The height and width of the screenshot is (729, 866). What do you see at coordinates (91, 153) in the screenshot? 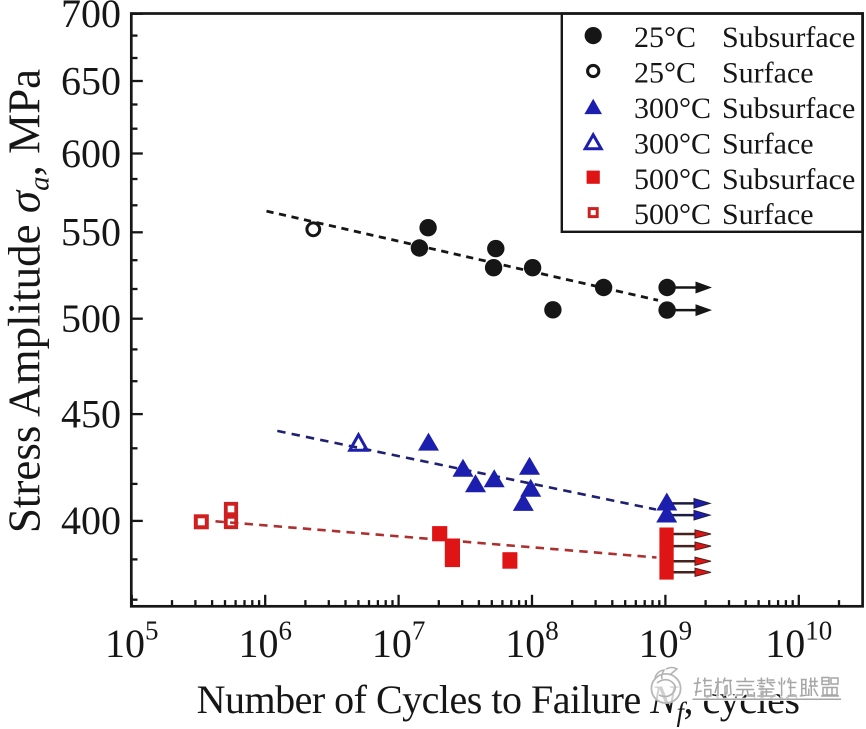
I see `svg-text: 600` at bounding box center [91, 153].